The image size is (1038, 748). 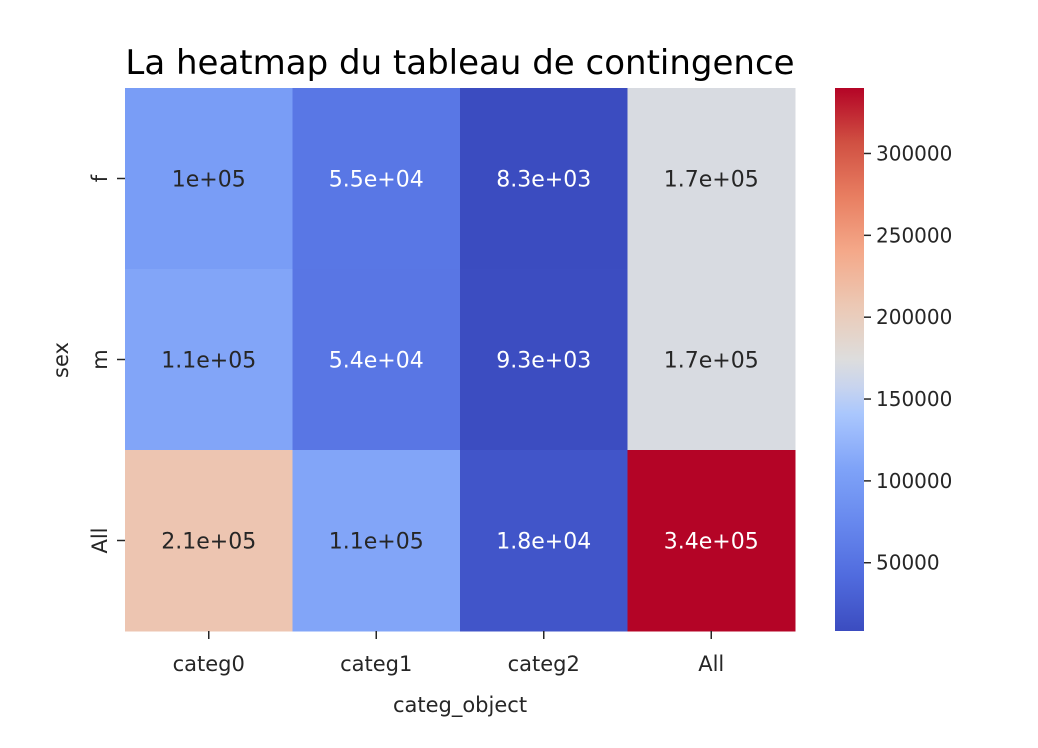 I want to click on cell-value-label: 1e+05, so click(x=209, y=180).